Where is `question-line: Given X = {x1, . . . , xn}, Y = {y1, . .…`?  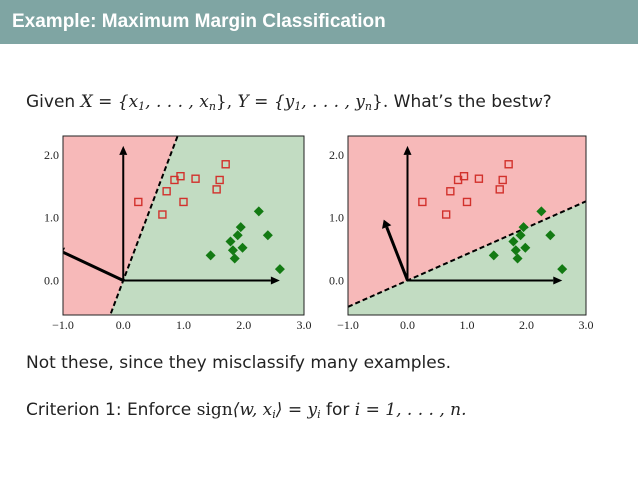
question-line: Given X = {x1, . . . , xn}, Y = {y1, . .… is located at coordinates (289, 102).